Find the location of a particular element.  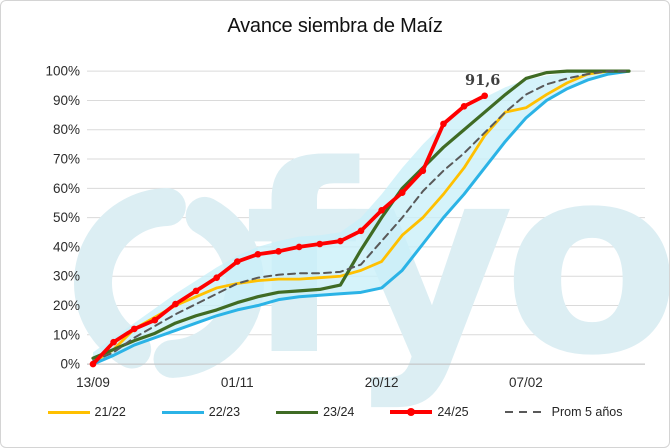

legend-label: 22/23 is located at coordinates (224, 412).